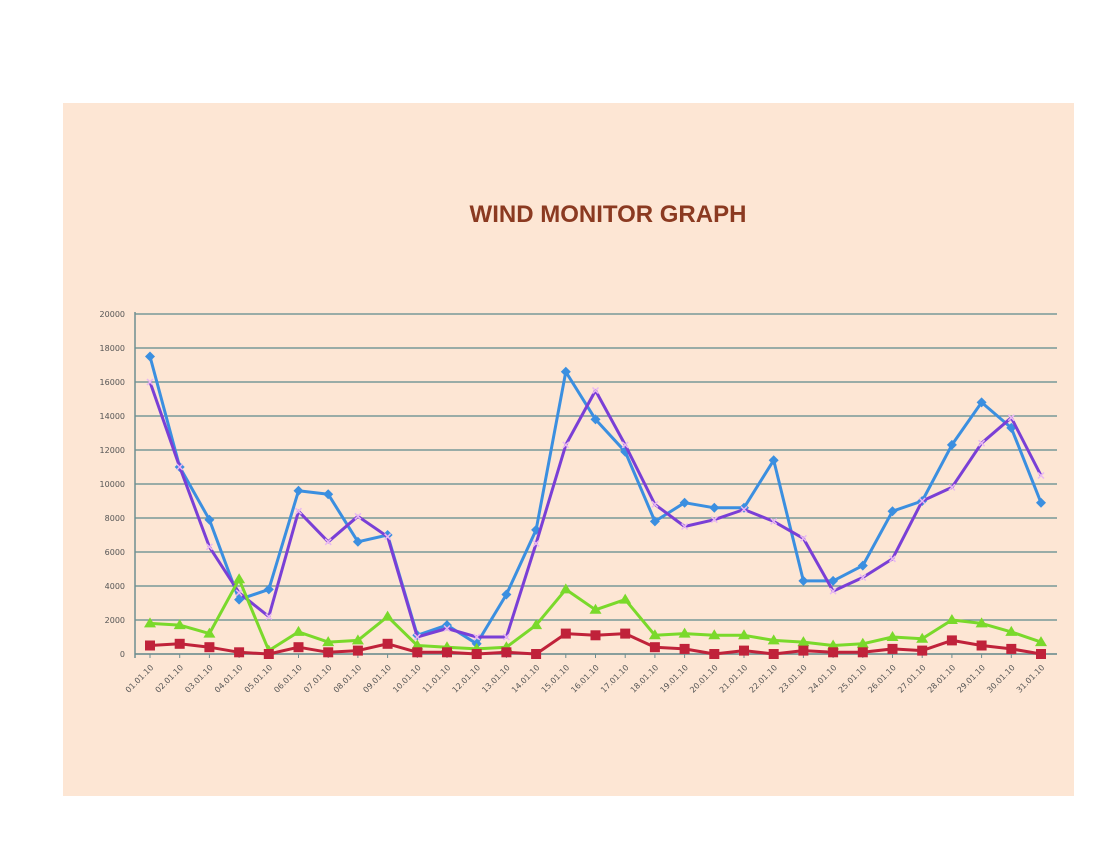 The height and width of the screenshot is (851, 1114). Describe the element at coordinates (112, 416) in the screenshot. I see `y-tick-label: 14000` at that location.